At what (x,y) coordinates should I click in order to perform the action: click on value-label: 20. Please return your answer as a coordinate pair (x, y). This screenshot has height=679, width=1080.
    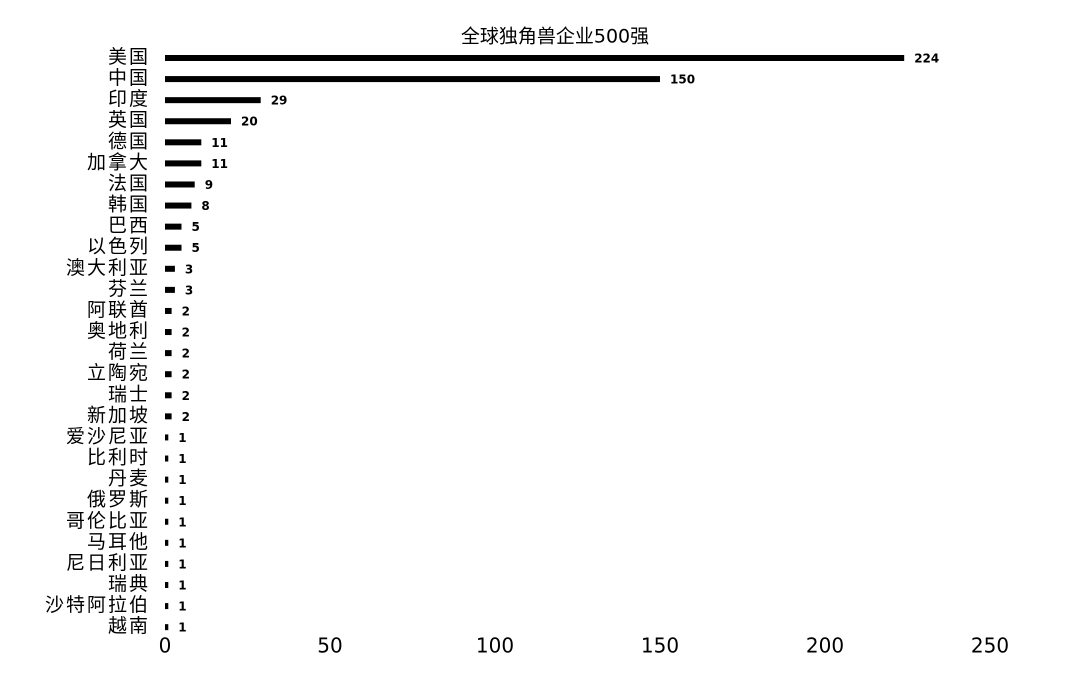
    Looking at the image, I should click on (249, 122).